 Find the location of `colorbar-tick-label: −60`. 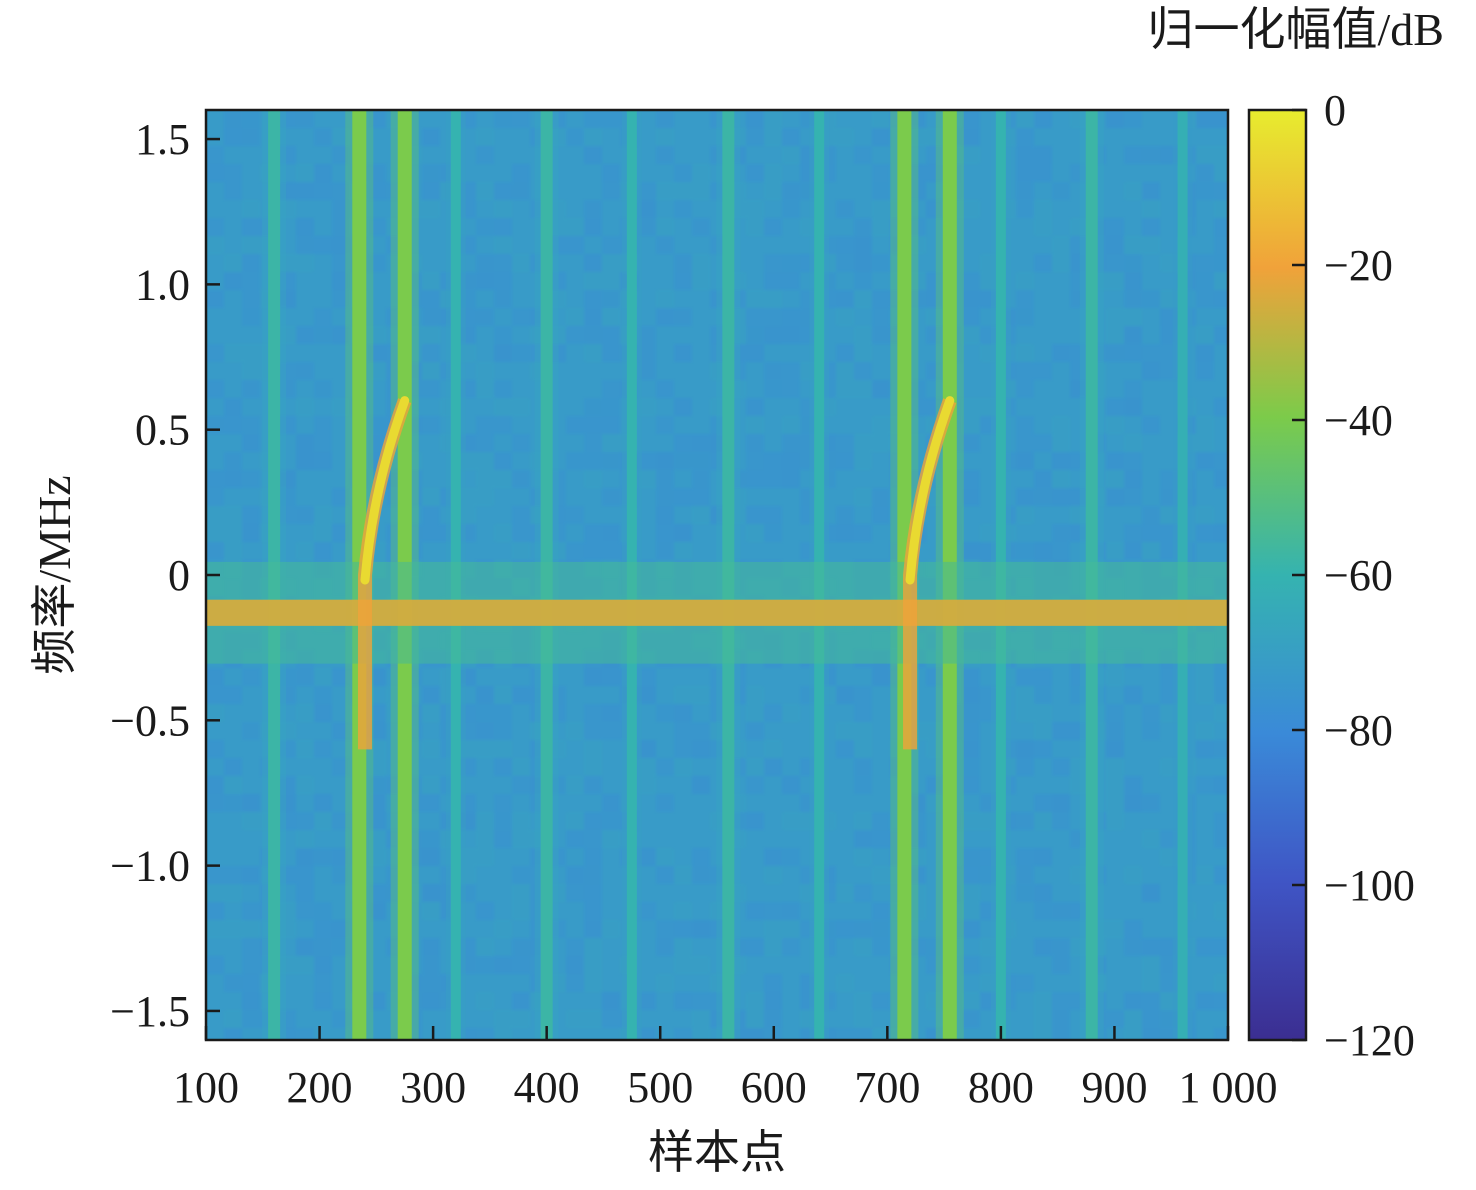

colorbar-tick-label: −60 is located at coordinates (1358, 575).